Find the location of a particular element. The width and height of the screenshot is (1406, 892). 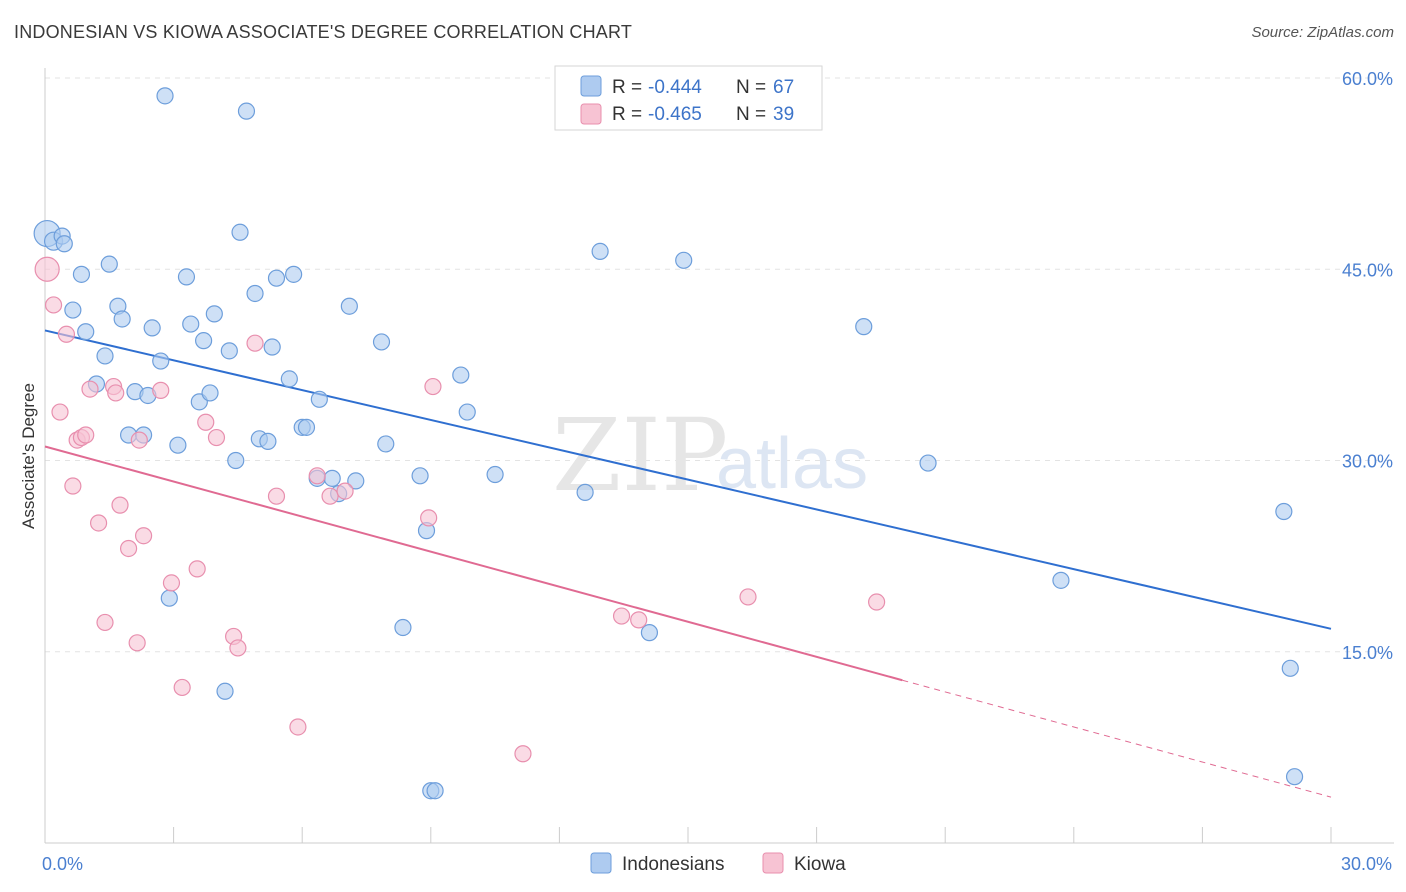

legend-n-value-1: 67 is located at coordinates (783, 87).